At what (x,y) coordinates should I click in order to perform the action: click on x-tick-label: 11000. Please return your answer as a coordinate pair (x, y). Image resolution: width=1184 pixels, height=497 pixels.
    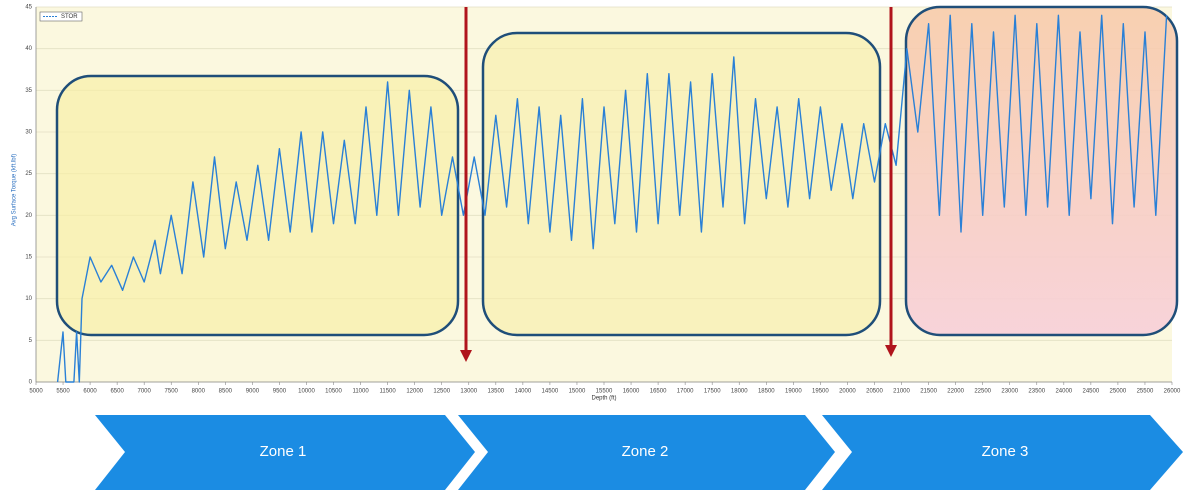
    Looking at the image, I should click on (360, 392).